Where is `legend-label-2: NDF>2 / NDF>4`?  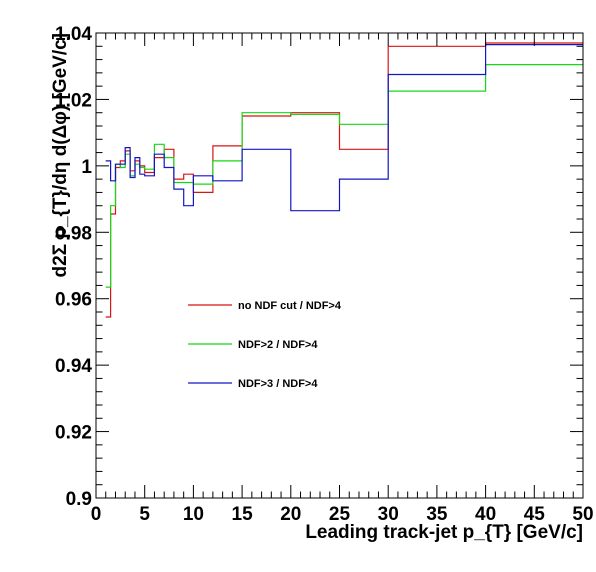 legend-label-2: NDF>2 / NDF>4 is located at coordinates (278, 345).